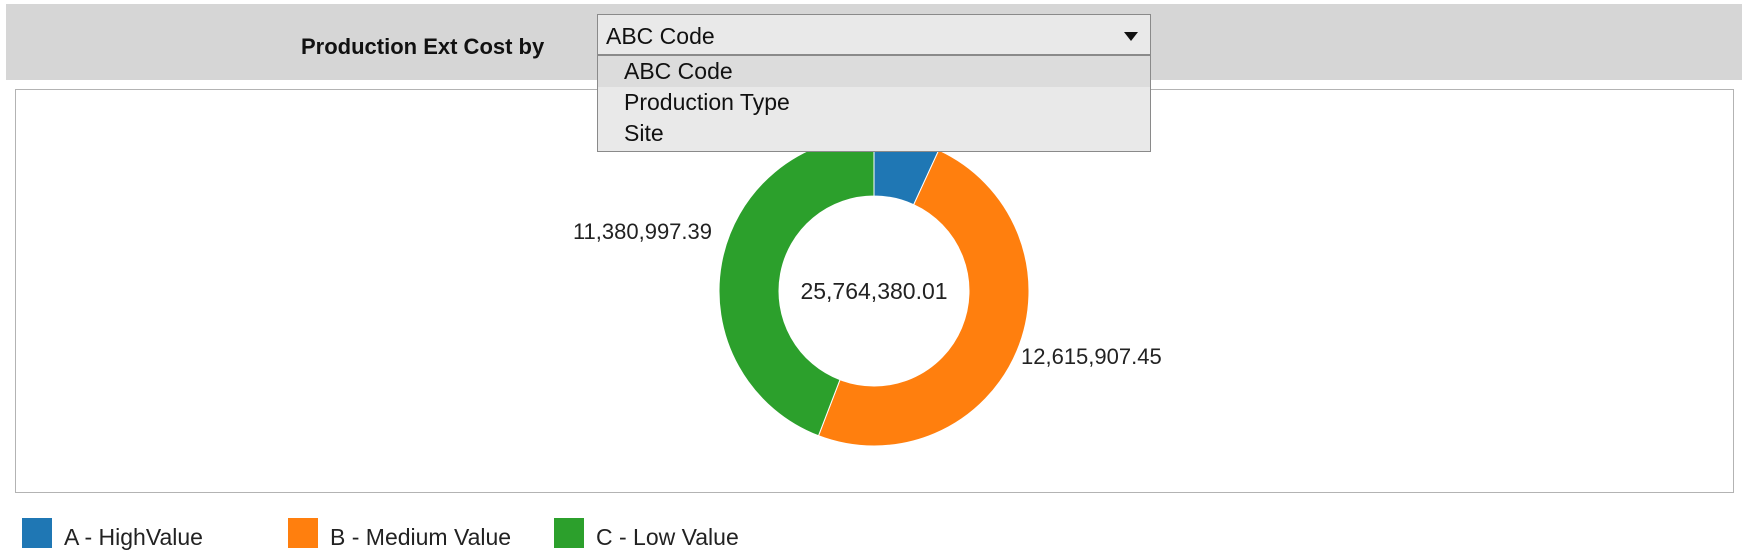  What do you see at coordinates (667, 537) in the screenshot?
I see `legend-label-c: C - Low Value` at bounding box center [667, 537].